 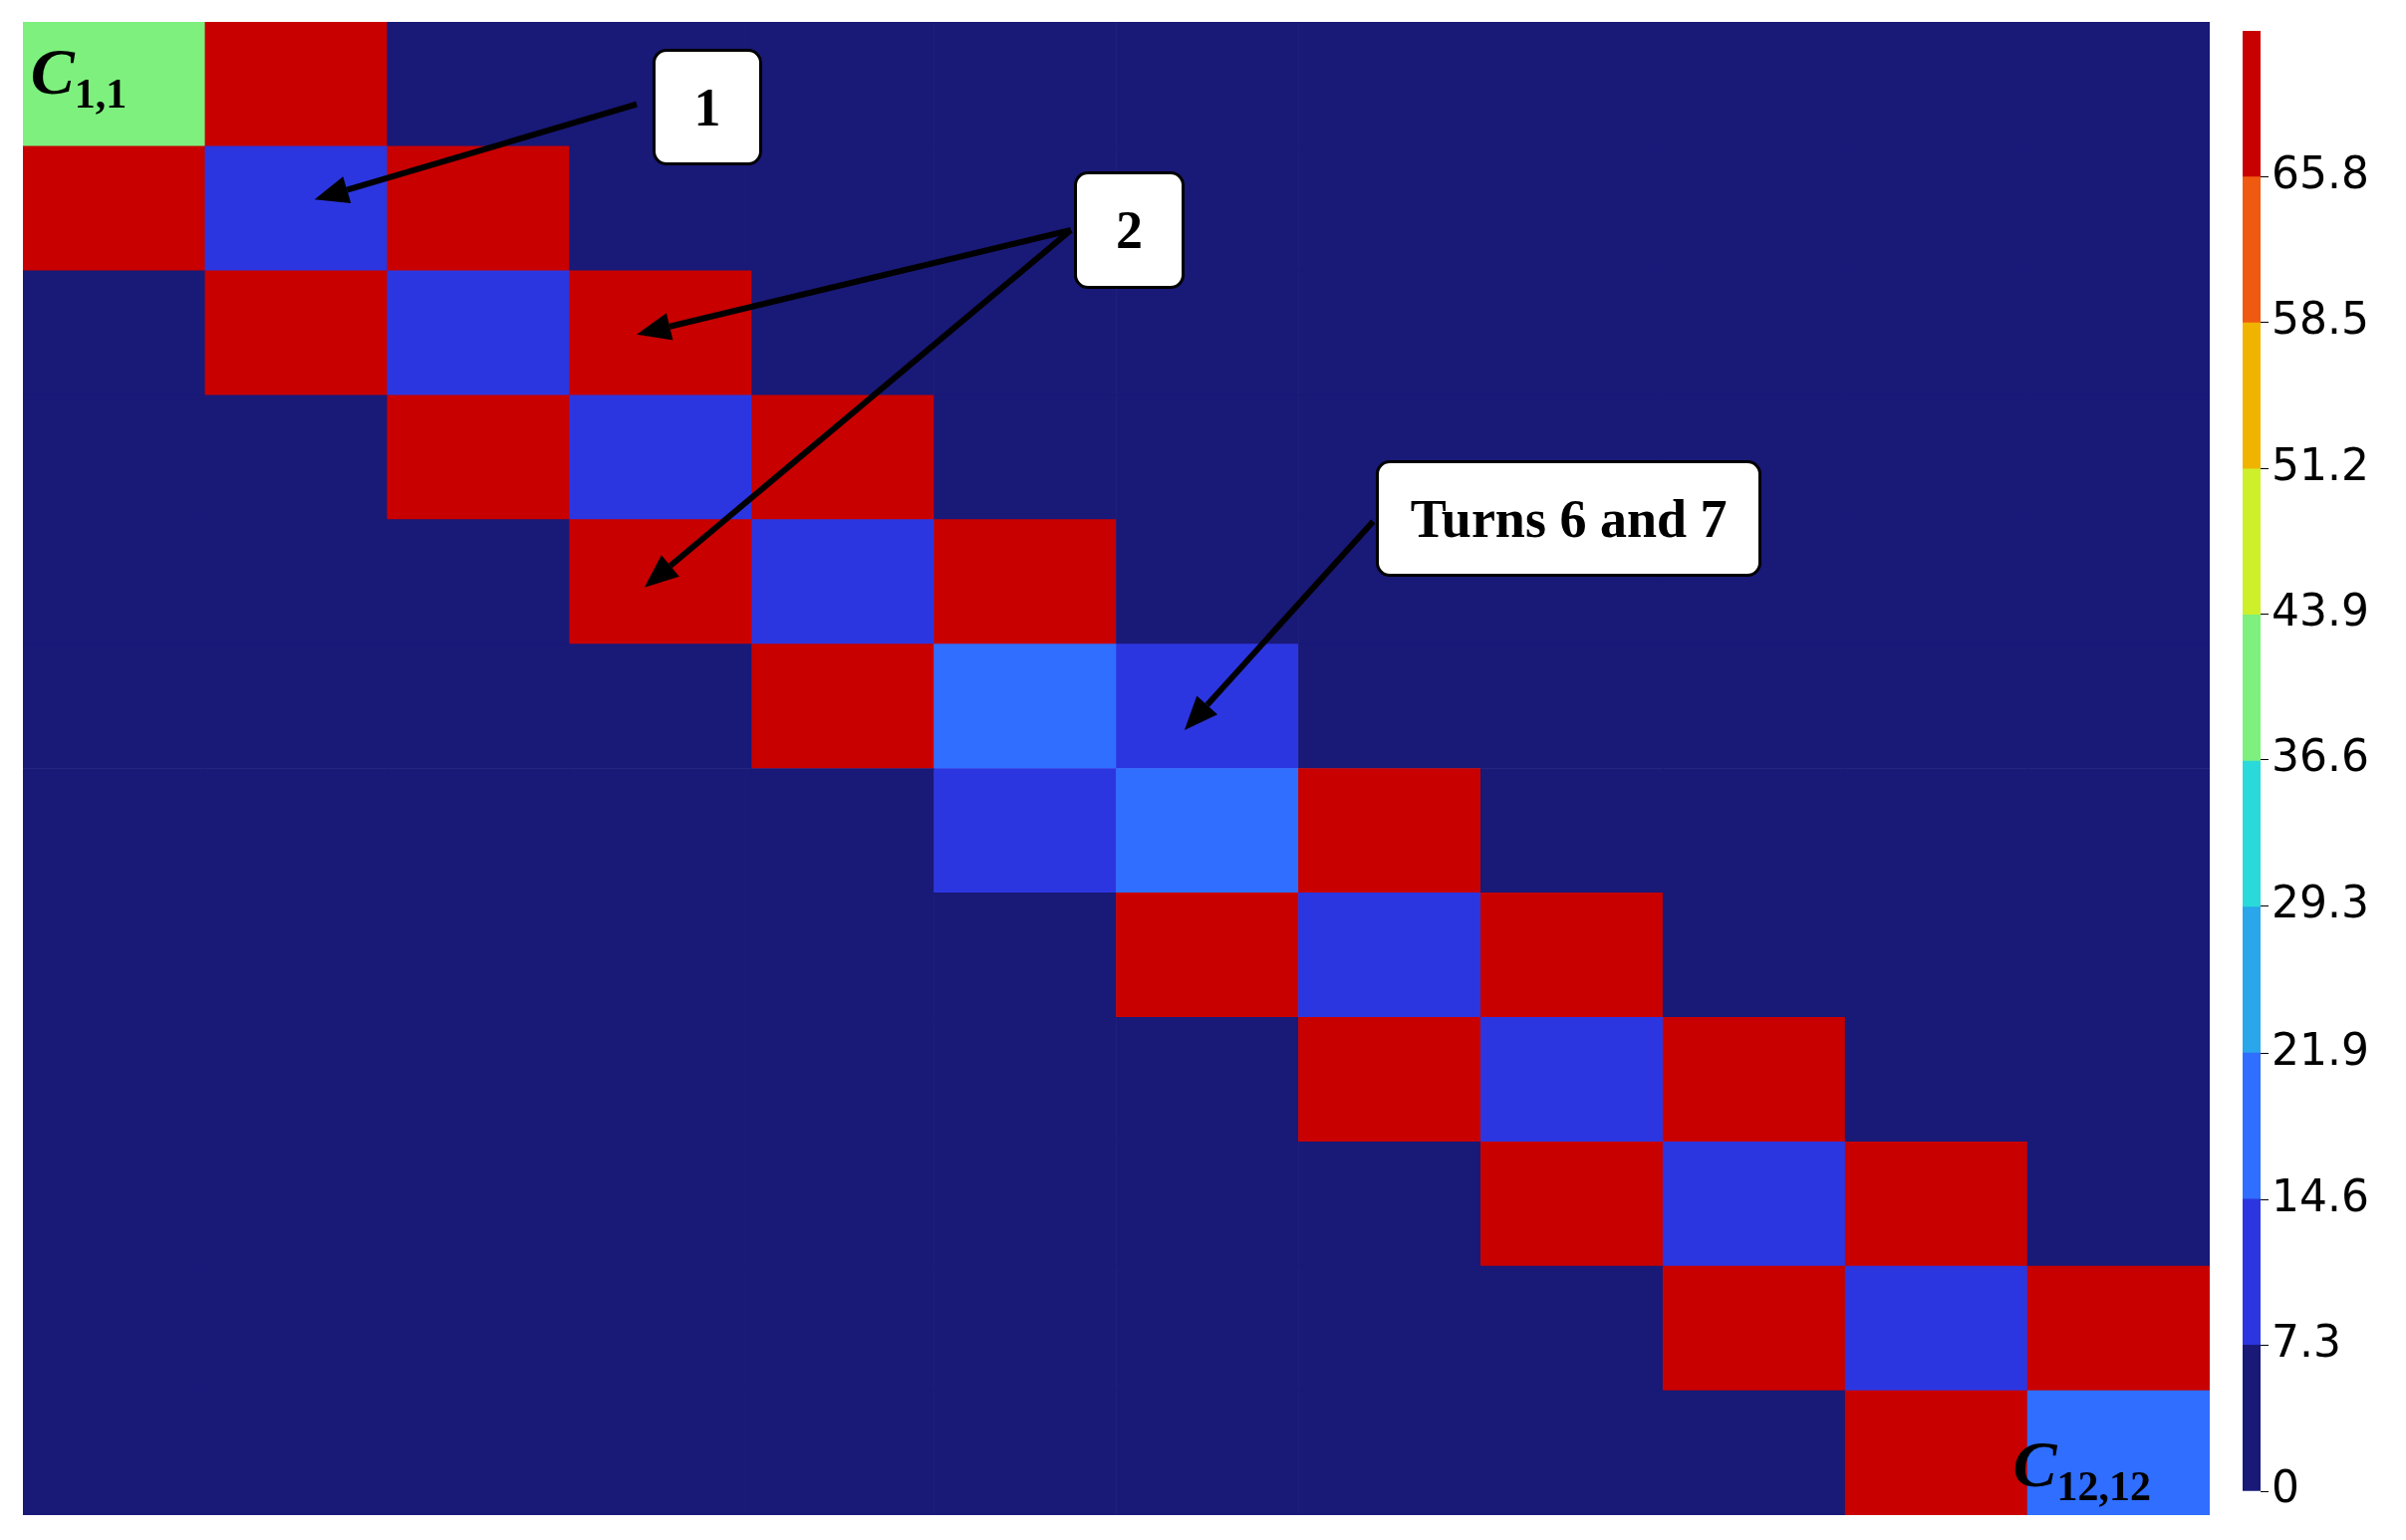 What do you see at coordinates (79, 76) in the screenshot?
I see `annotation: C$_{1,1}$` at bounding box center [79, 76].